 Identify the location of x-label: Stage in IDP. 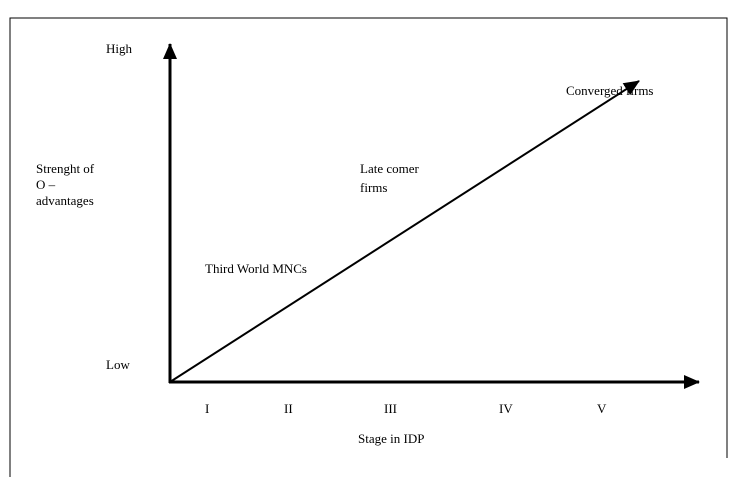
(391, 438).